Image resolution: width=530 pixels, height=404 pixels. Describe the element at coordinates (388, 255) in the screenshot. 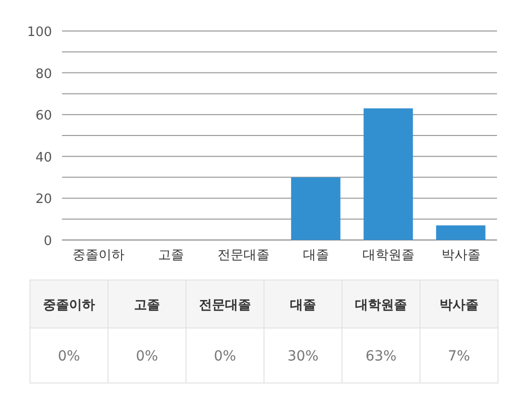

I see `x-tick-label: 대학원졸` at that location.